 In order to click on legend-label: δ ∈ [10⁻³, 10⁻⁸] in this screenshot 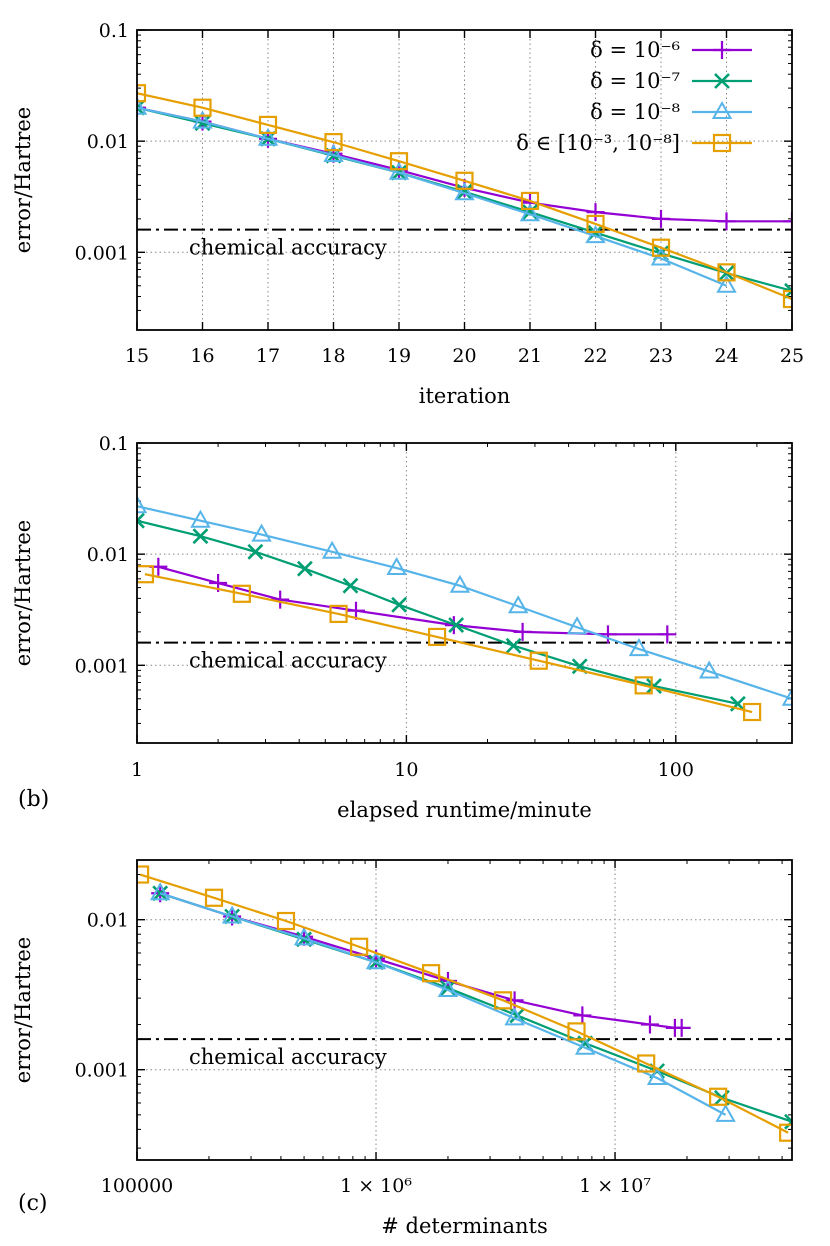, I will do `click(598, 143)`.